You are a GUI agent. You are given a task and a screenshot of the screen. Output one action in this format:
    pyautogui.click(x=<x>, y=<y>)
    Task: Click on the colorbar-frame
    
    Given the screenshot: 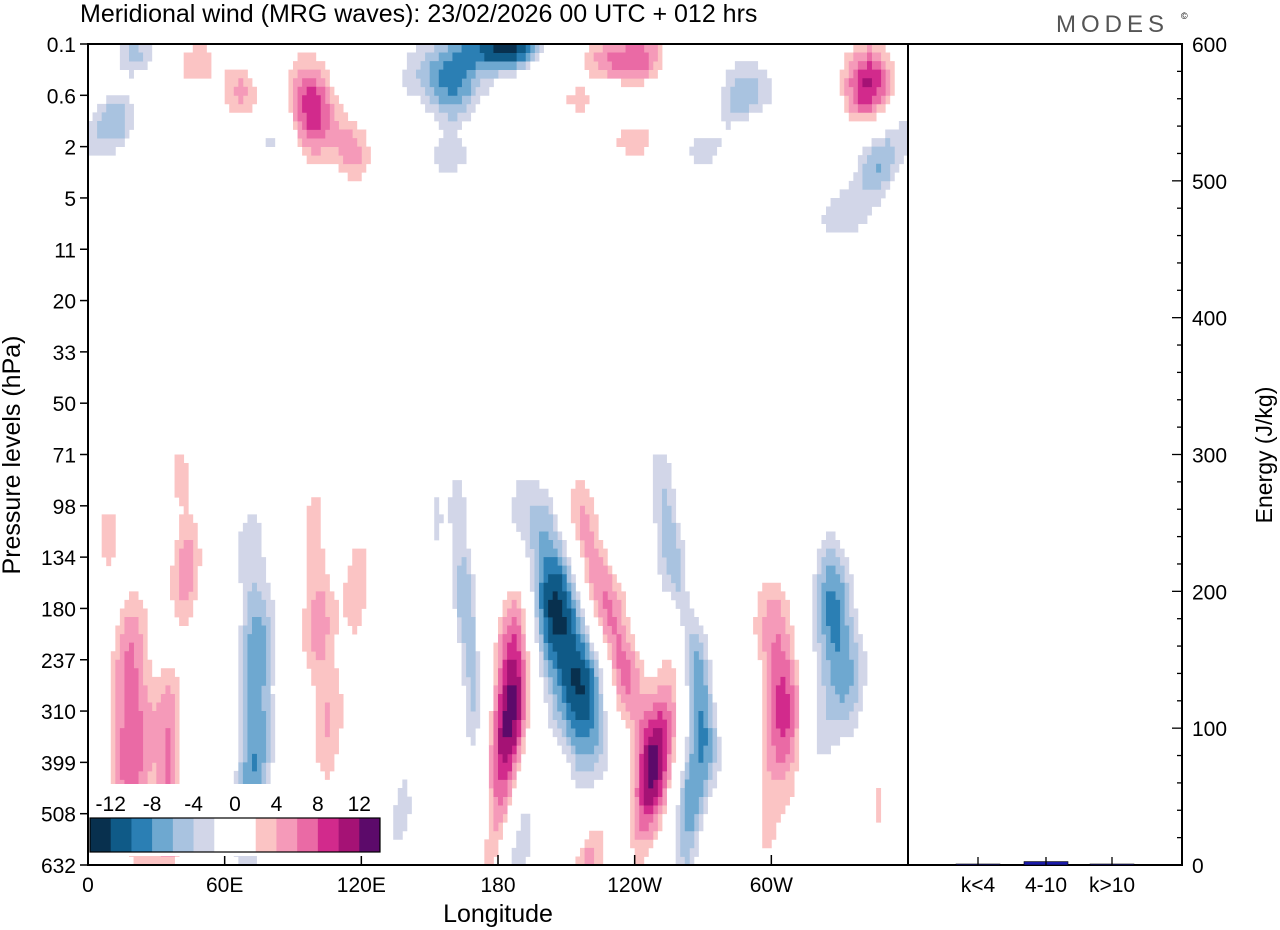 What is the action you would take?
    pyautogui.click(x=235, y=835)
    